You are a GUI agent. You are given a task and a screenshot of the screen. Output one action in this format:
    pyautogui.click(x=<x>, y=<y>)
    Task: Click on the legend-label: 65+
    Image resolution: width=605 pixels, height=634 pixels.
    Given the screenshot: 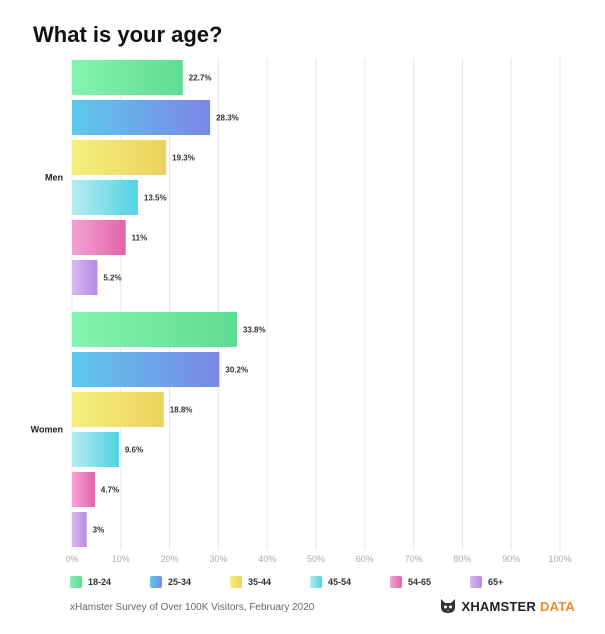 What is the action you would take?
    pyautogui.click(x=496, y=582)
    